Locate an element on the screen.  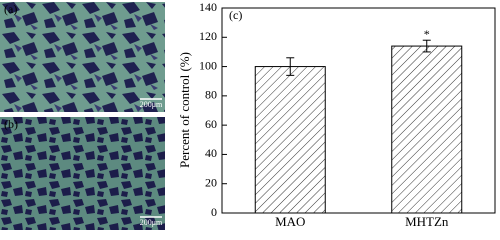
y-tick-label: 20 is located at coordinates (211, 182).